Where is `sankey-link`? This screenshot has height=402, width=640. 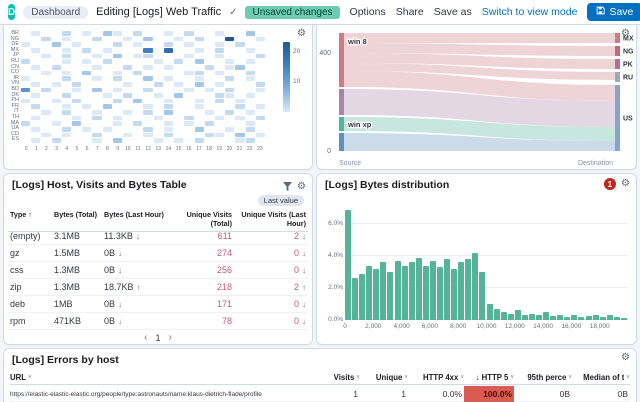
sankey-link is located at coordinates (479, 129).